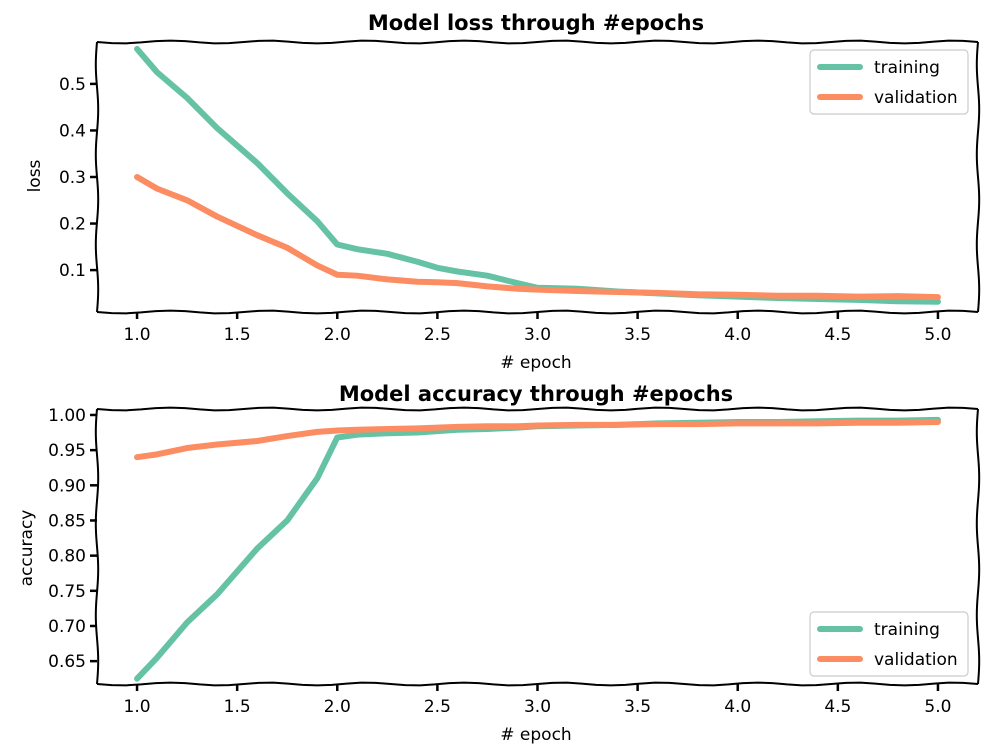 This screenshot has height=755, width=1000. Describe the element at coordinates (537, 237) in the screenshot. I see `loss-series-validation-line` at that location.